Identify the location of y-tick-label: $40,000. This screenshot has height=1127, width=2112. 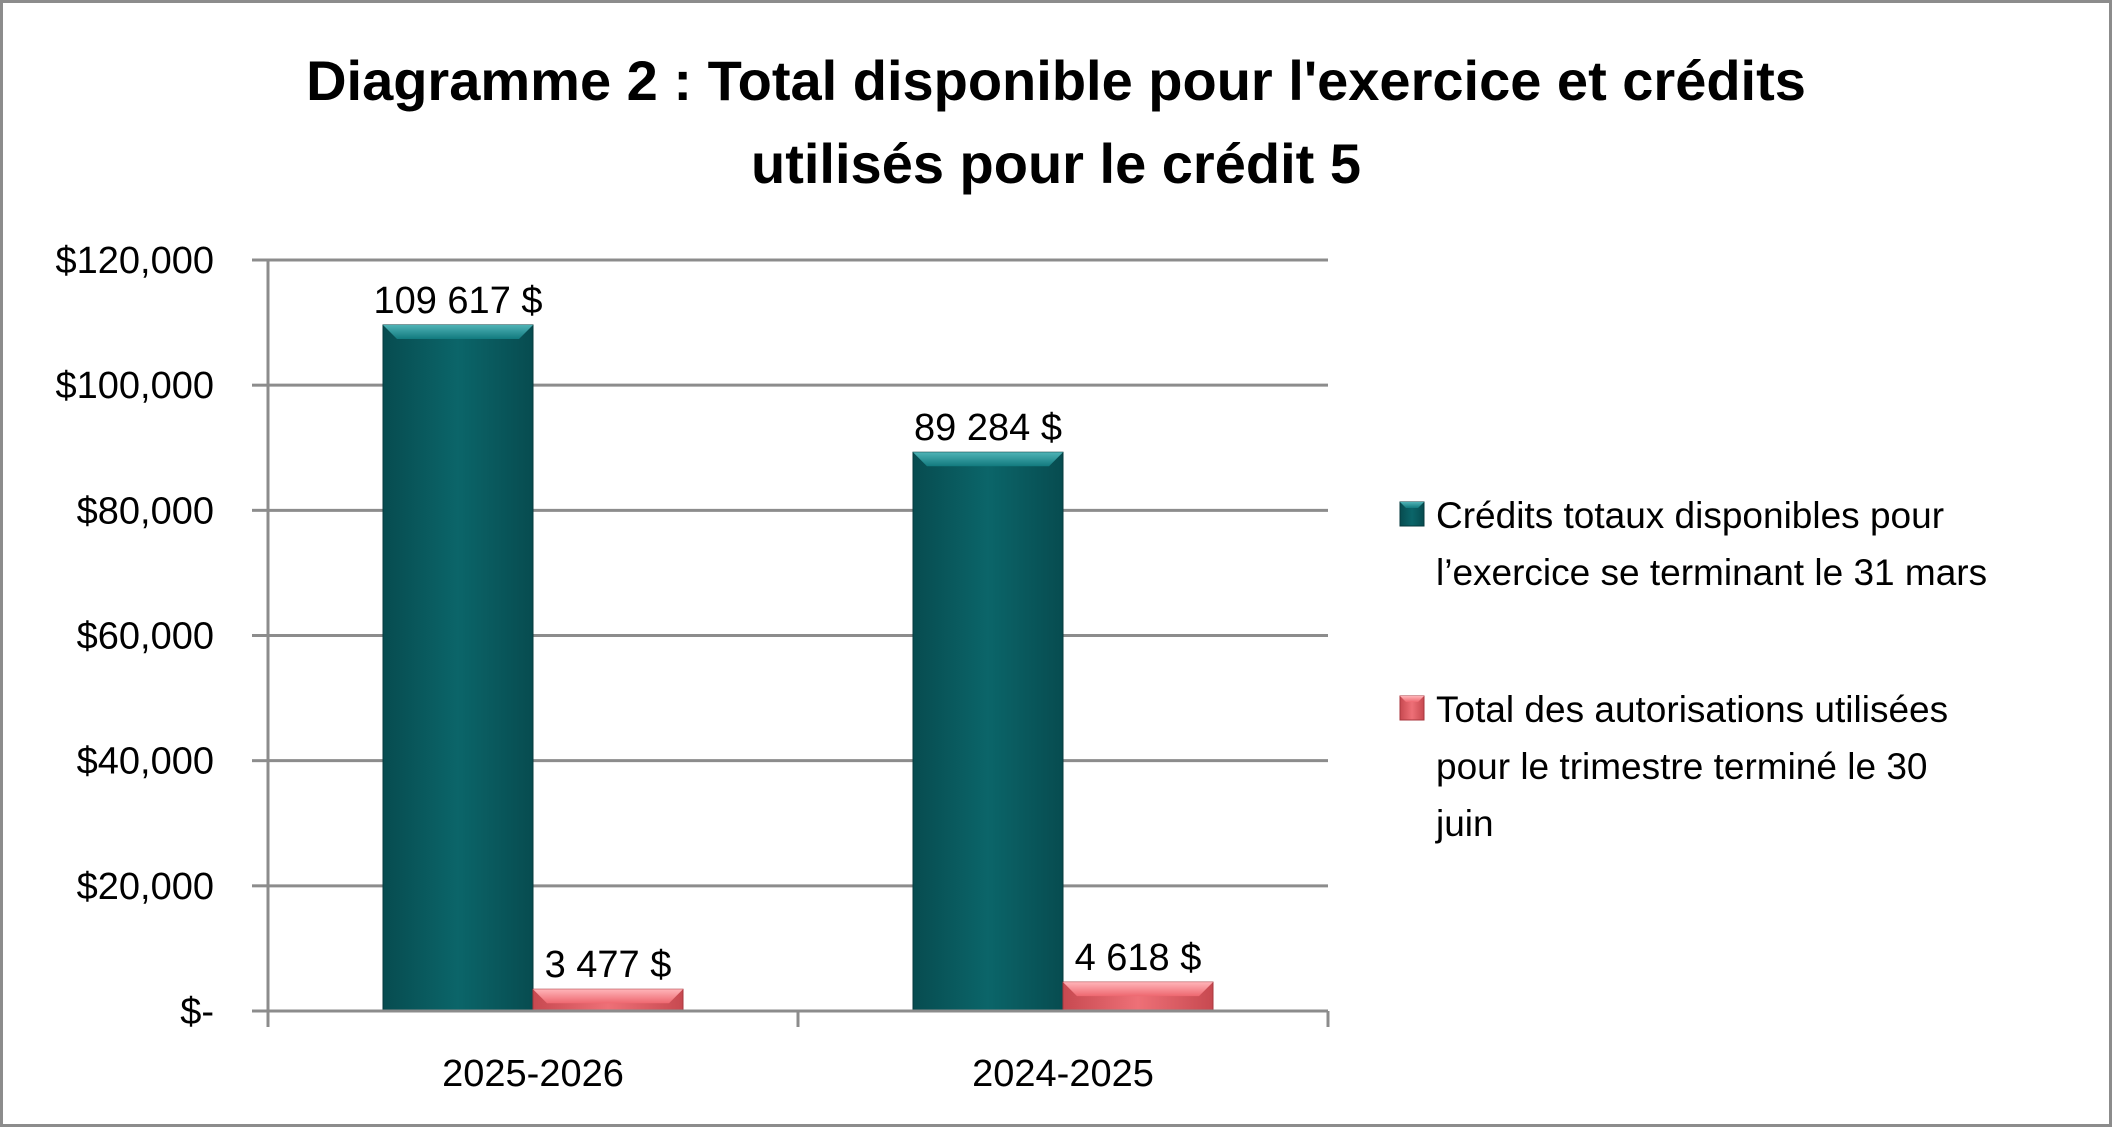
(145, 762).